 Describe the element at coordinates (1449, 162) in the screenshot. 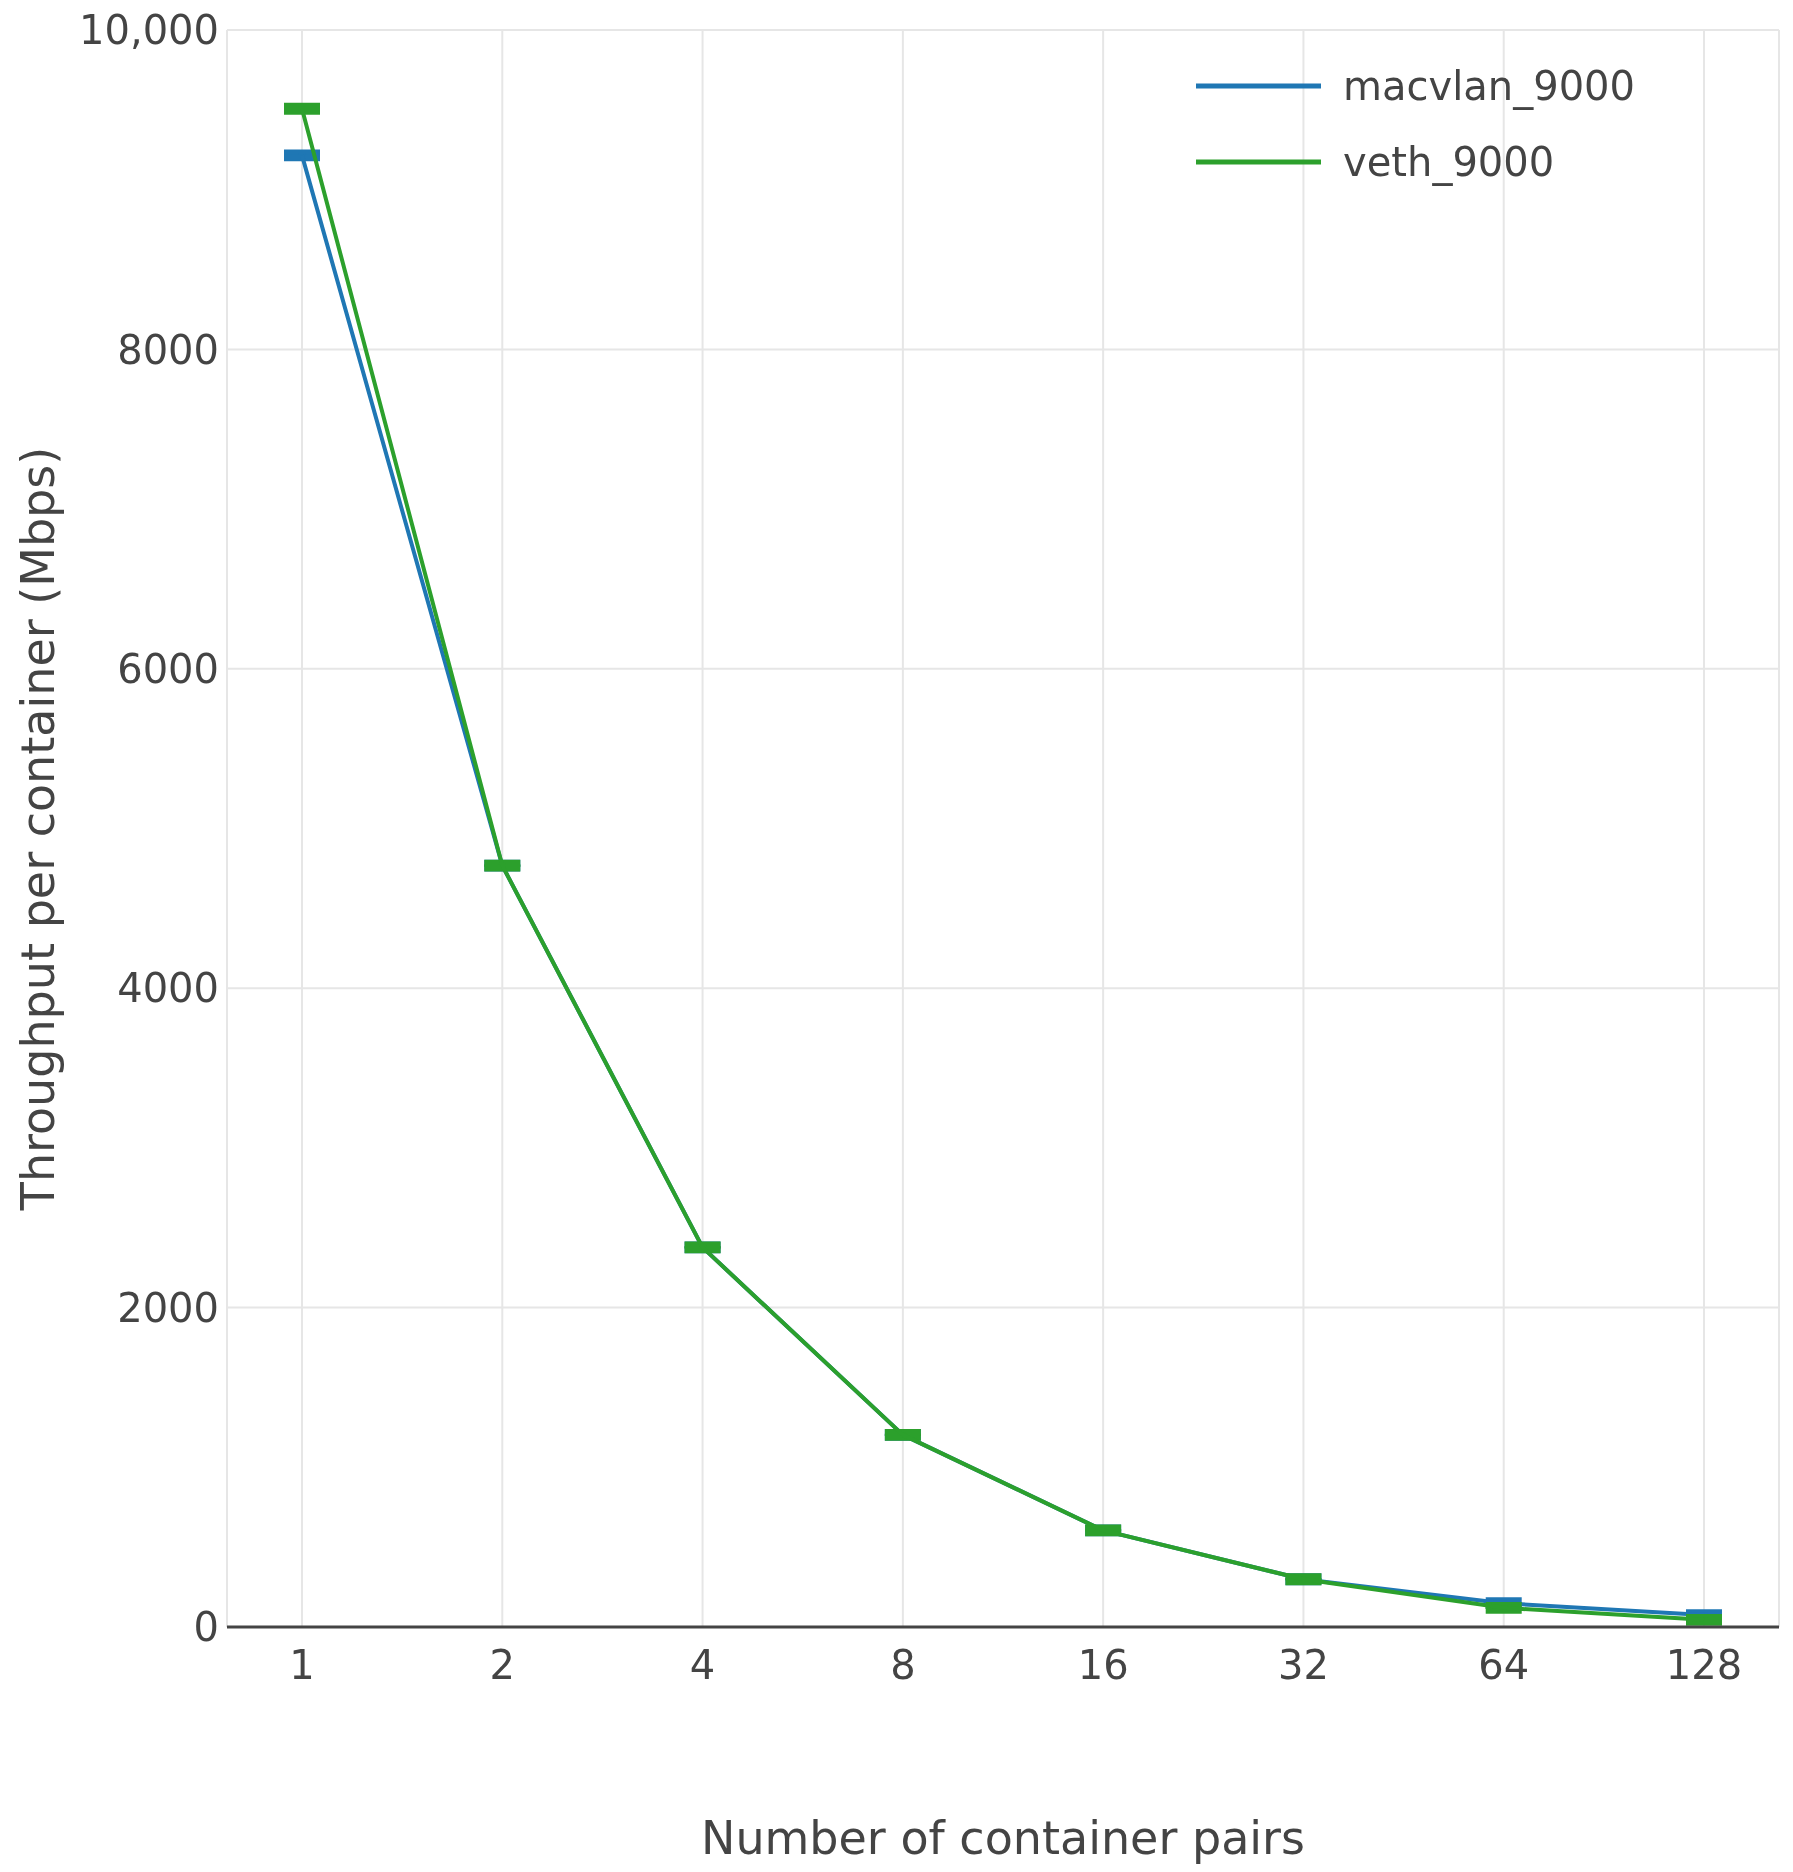

I see `legend-label: veth_9000` at that location.